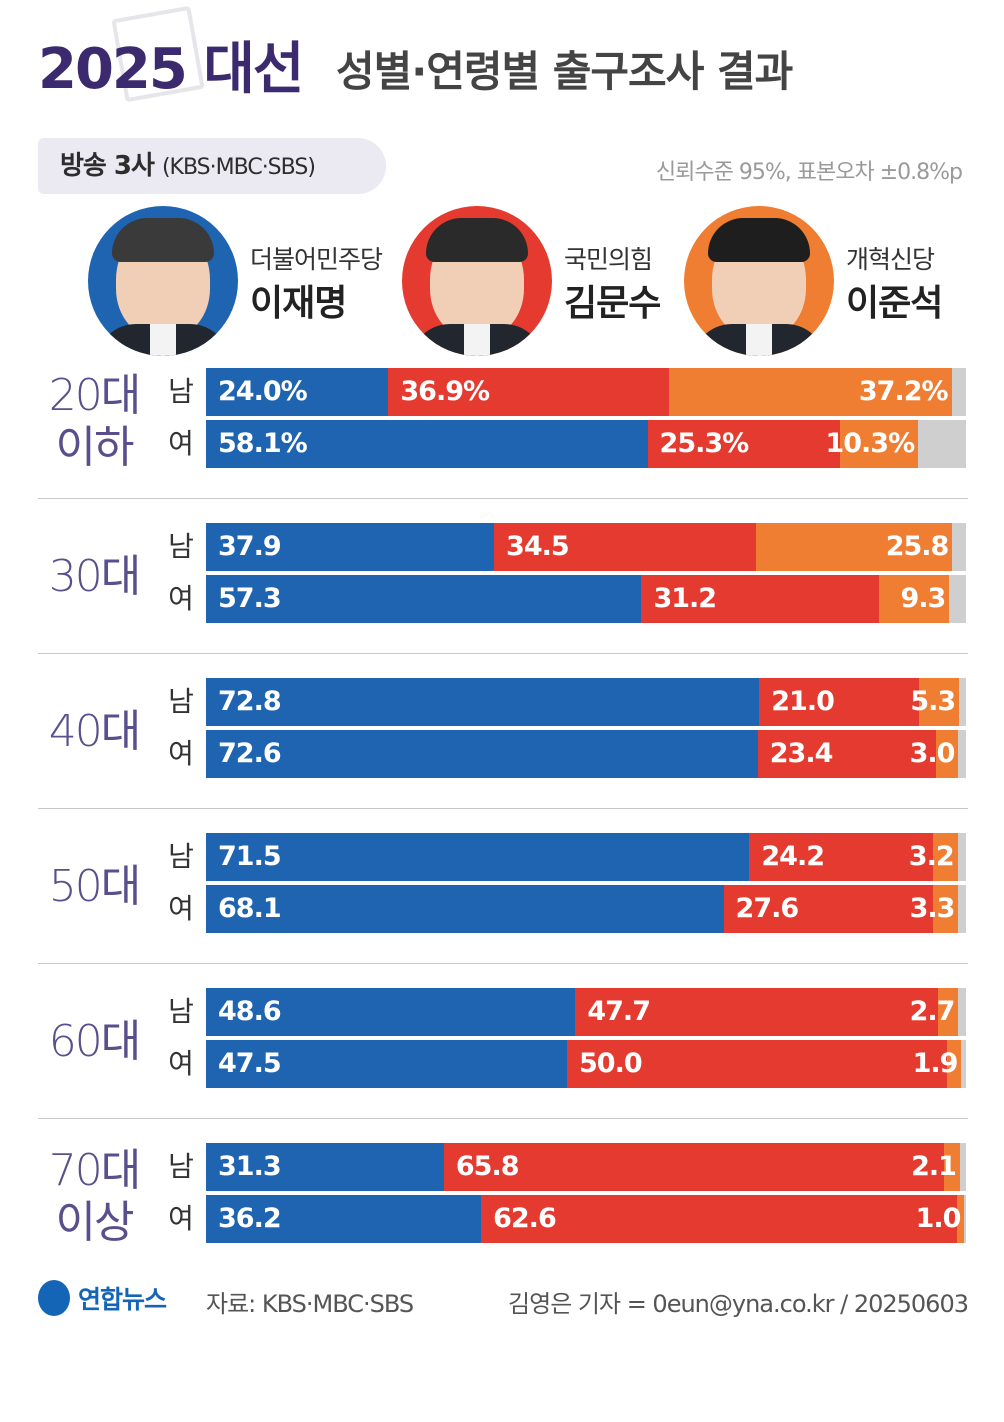 Image resolution: width=1004 pixels, height=1422 pixels. Describe the element at coordinates (923, 598) in the screenshot. I see `data-label: 9.3` at that location.